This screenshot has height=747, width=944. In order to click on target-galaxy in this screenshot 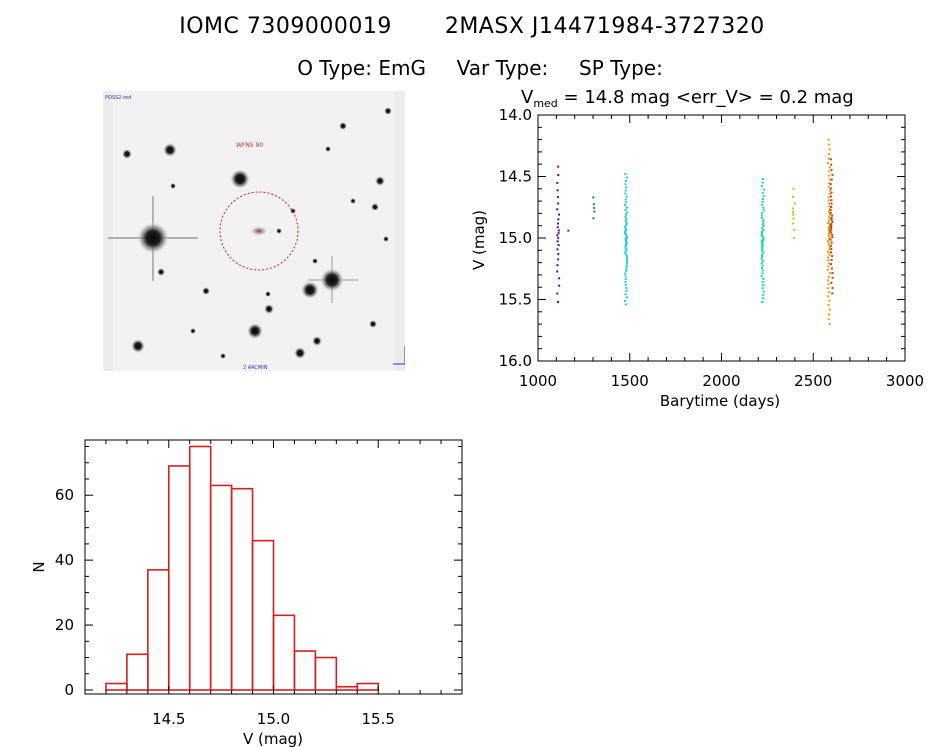, I will do `click(259, 231)`.